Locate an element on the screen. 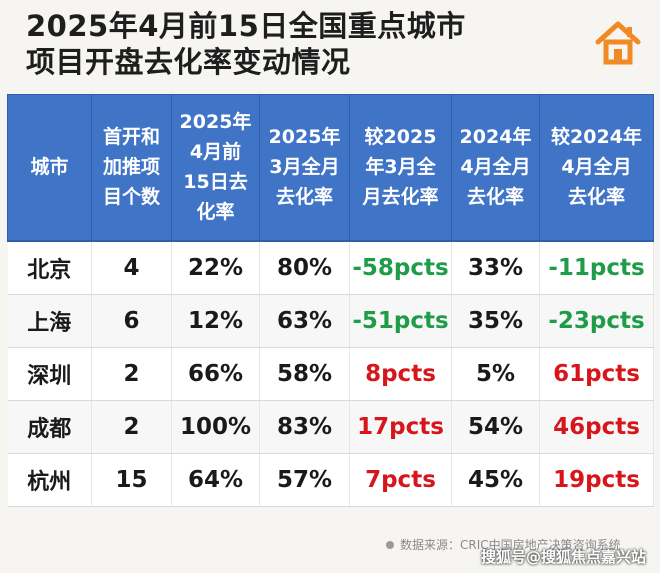  table-cell: -11pcts is located at coordinates (596, 267).